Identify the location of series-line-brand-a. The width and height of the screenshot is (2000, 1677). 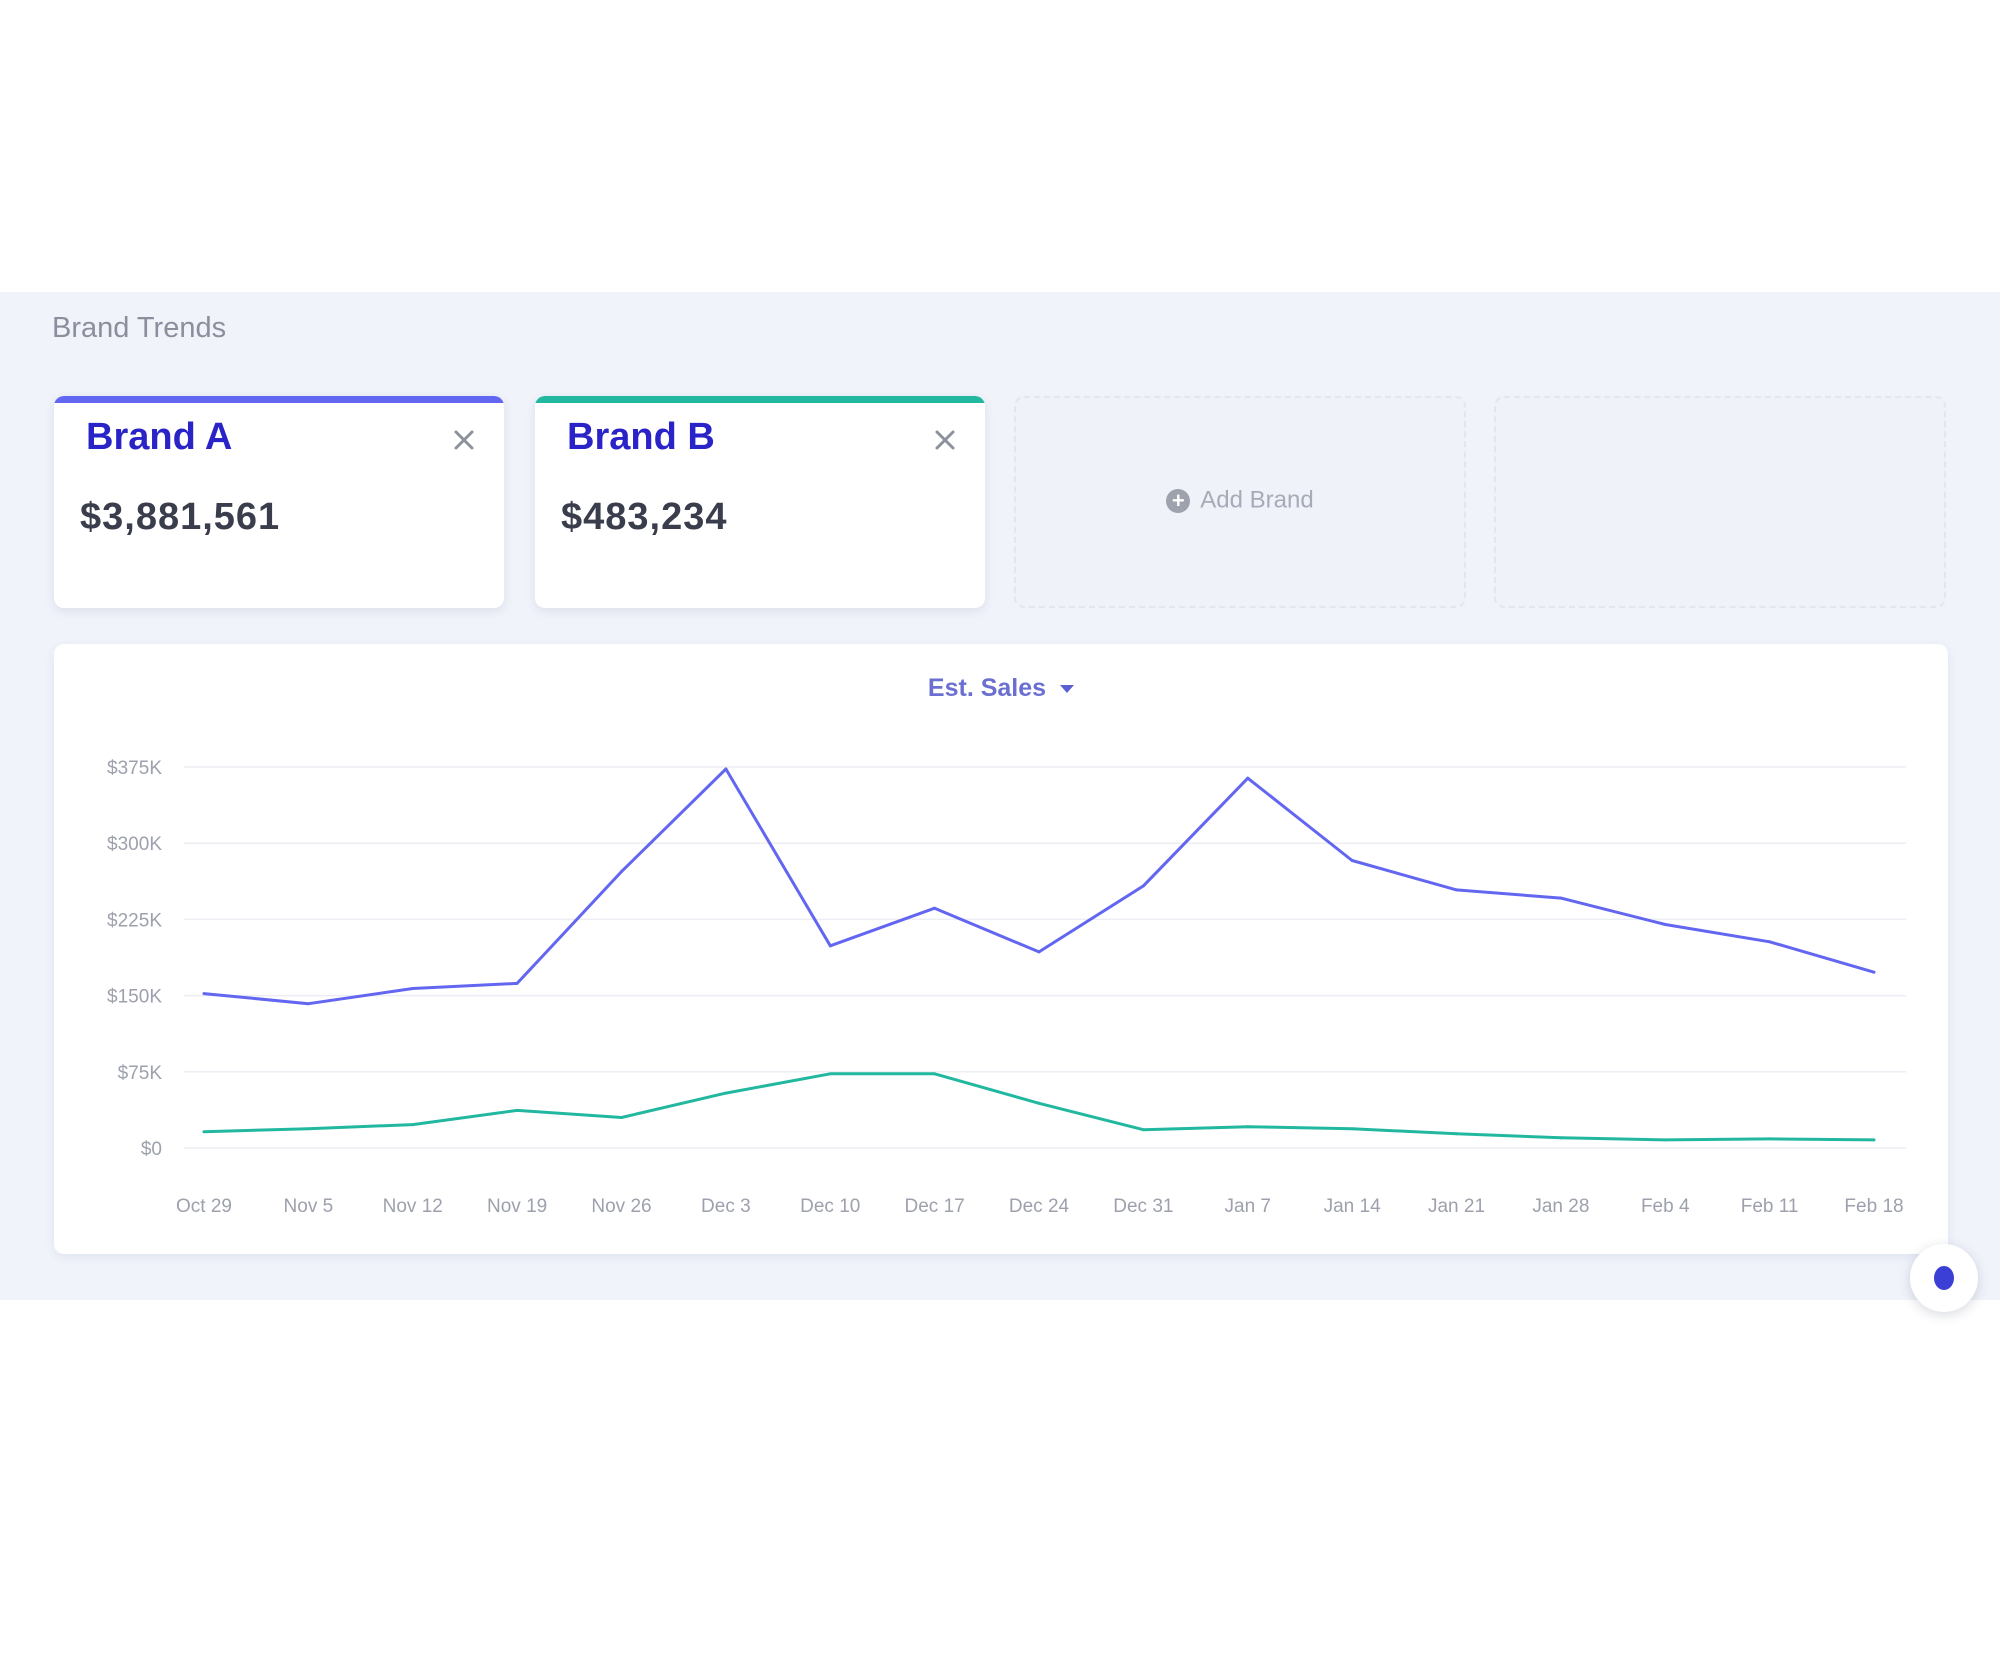
(1039, 886).